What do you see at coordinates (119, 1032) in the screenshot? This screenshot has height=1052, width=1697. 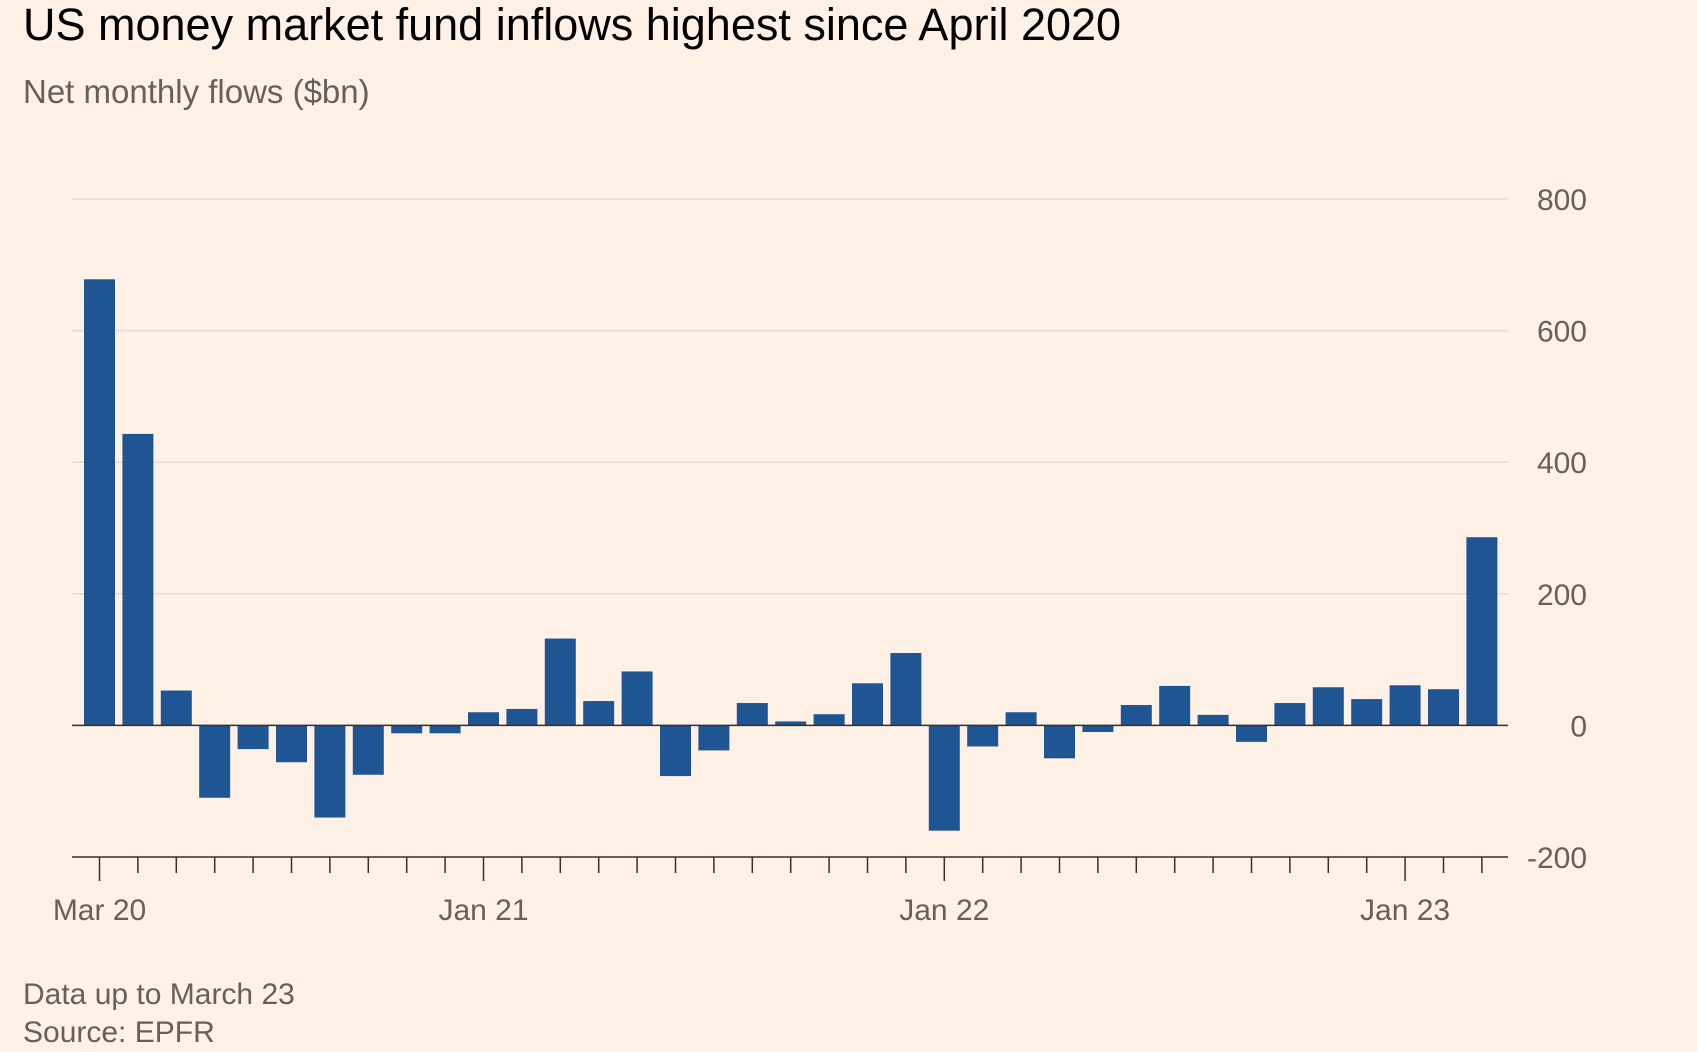 I see `source-note: Source: EPFR` at bounding box center [119, 1032].